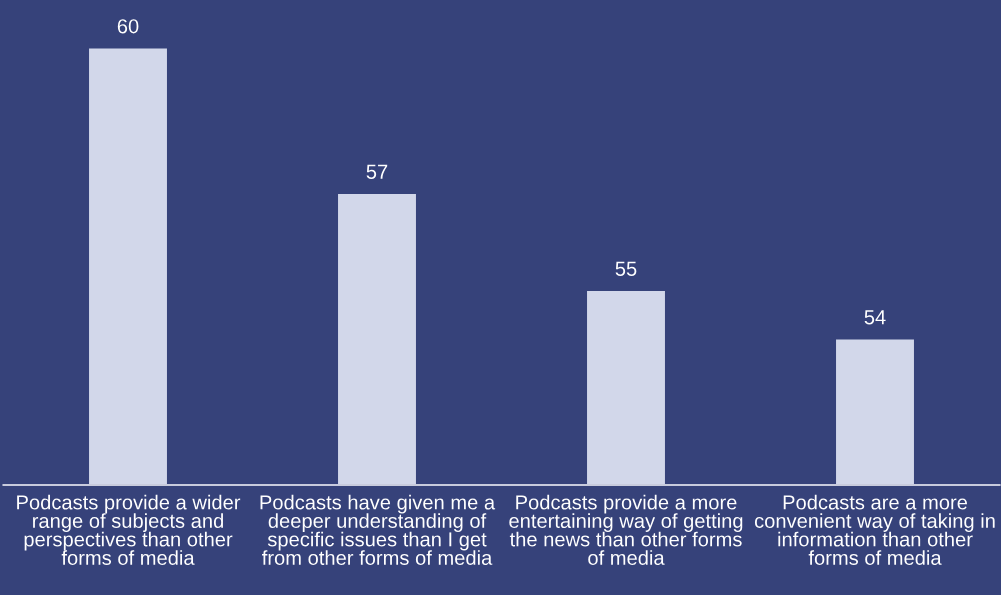  I want to click on data-label: 60, so click(128, 26).